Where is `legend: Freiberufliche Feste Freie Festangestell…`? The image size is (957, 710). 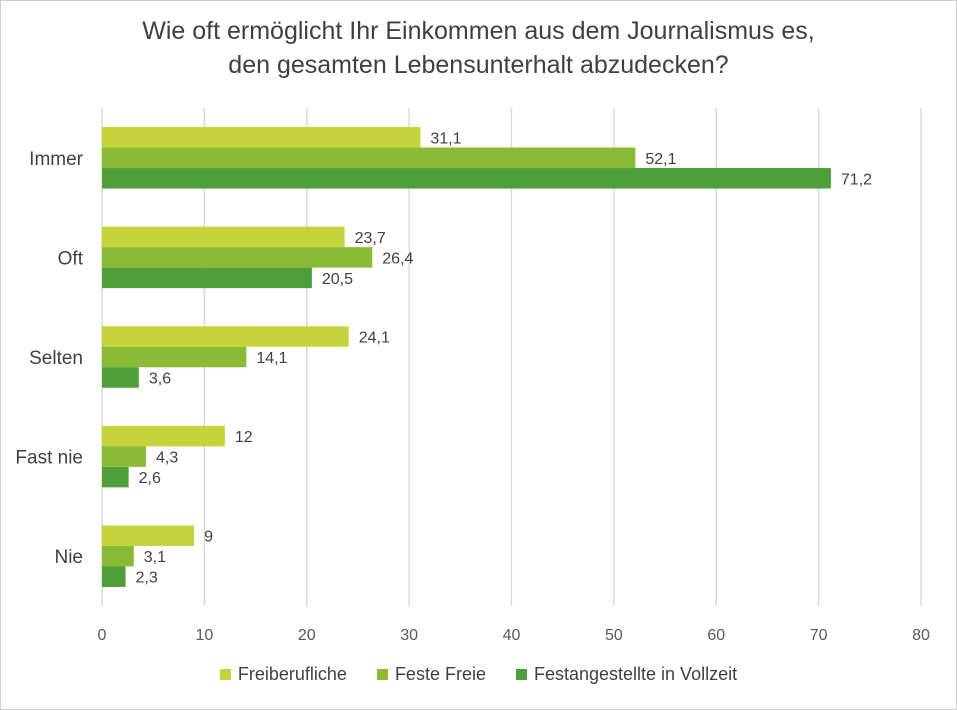 legend: Freiberufliche Feste Freie Festangestell… is located at coordinates (478, 674).